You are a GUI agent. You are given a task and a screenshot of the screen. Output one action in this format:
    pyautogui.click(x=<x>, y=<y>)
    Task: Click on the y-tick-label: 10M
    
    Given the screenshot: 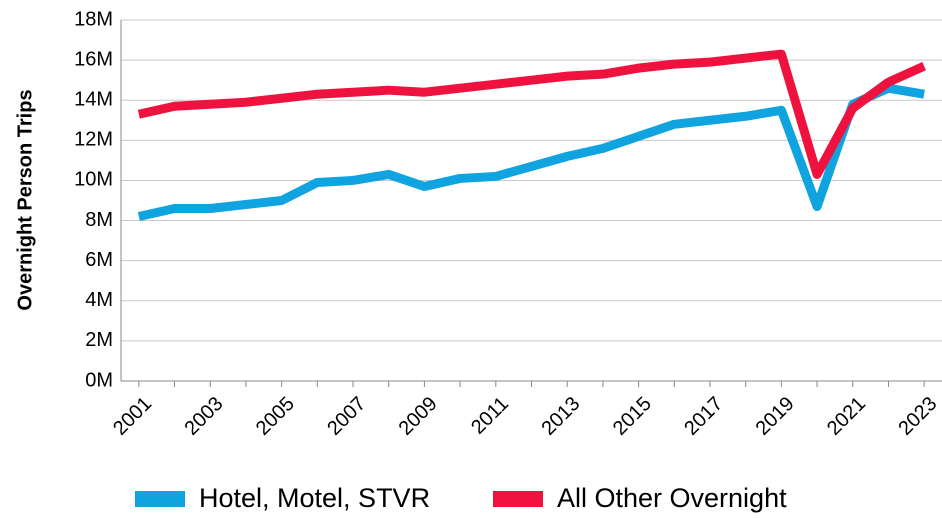 What is the action you would take?
    pyautogui.click(x=93, y=180)
    